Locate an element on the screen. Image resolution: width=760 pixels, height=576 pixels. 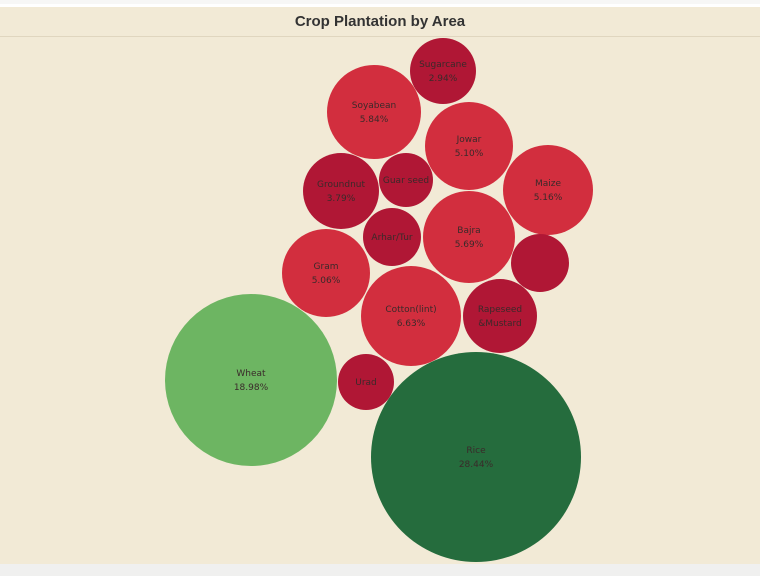
bubble-name-label: Arhar/Tur is located at coordinates (391, 238).